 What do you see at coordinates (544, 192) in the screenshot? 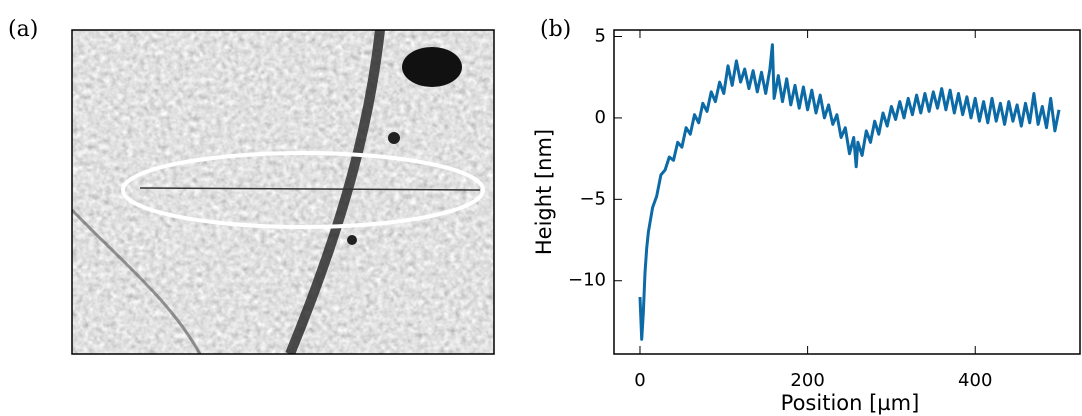
I see `y-axis-label: Height [nm]` at bounding box center [544, 192].